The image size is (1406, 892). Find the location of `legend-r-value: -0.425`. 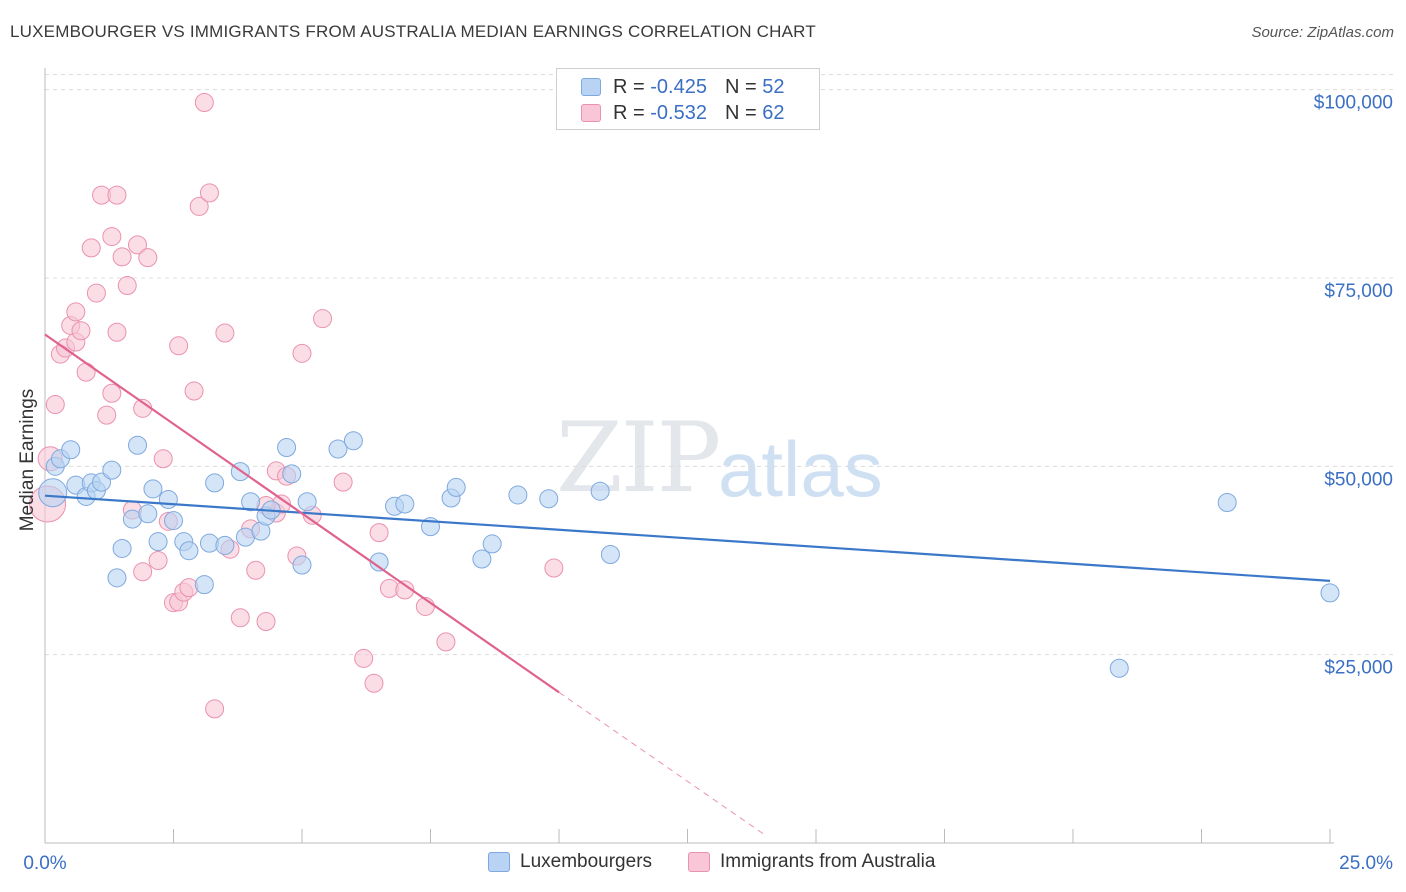

legend-r-value: -0.425 is located at coordinates (678, 86).